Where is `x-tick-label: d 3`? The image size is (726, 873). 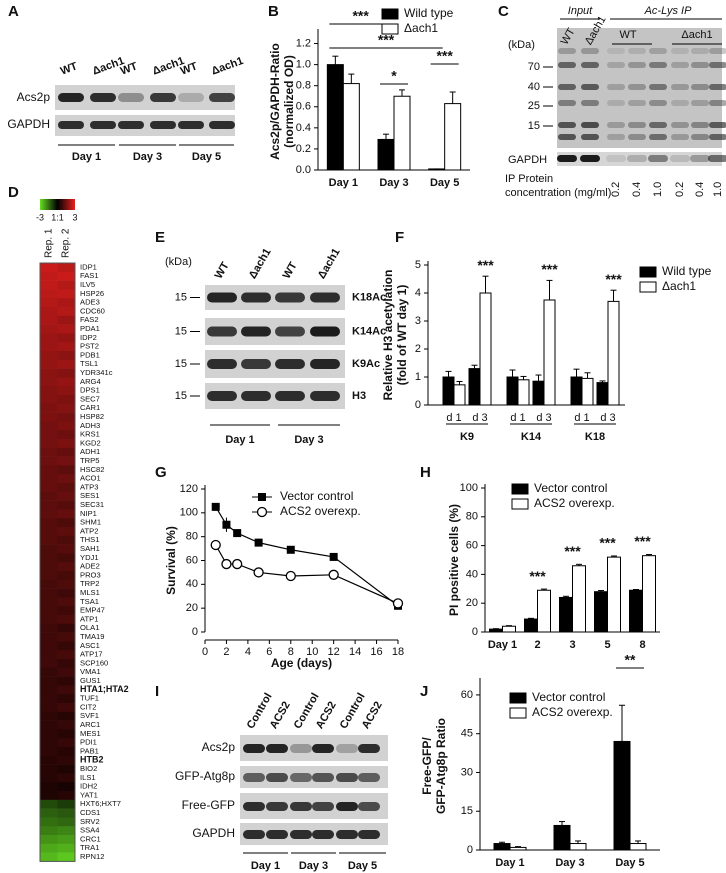
x-tick-label: d 3 is located at coordinates (607, 418).